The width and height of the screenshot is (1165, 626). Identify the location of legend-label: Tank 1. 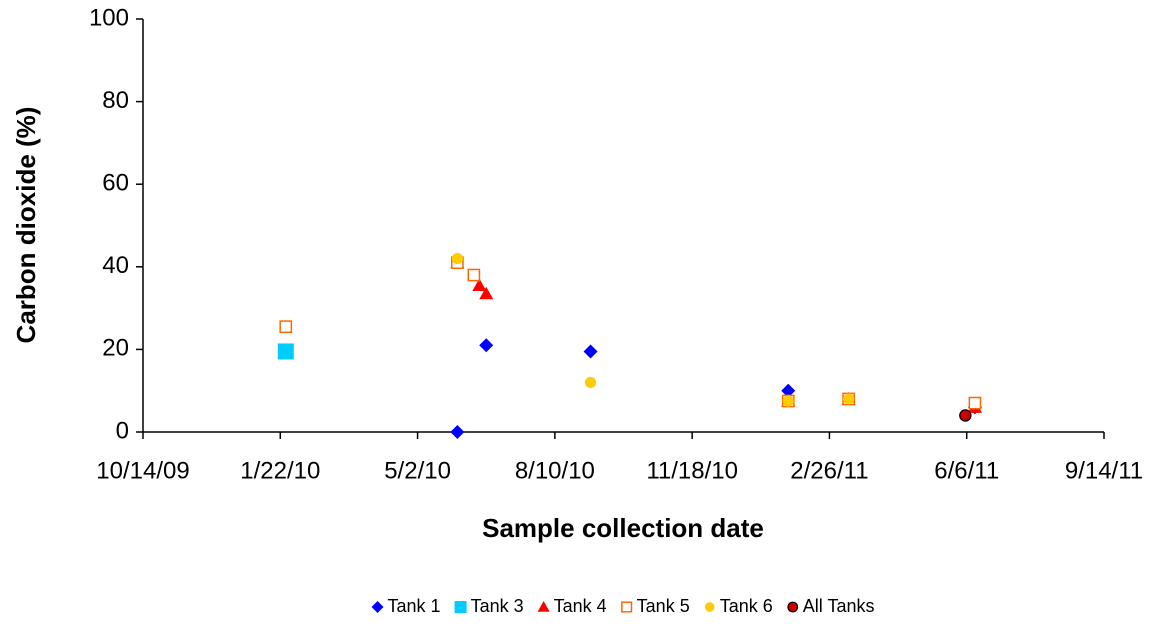
(414, 606).